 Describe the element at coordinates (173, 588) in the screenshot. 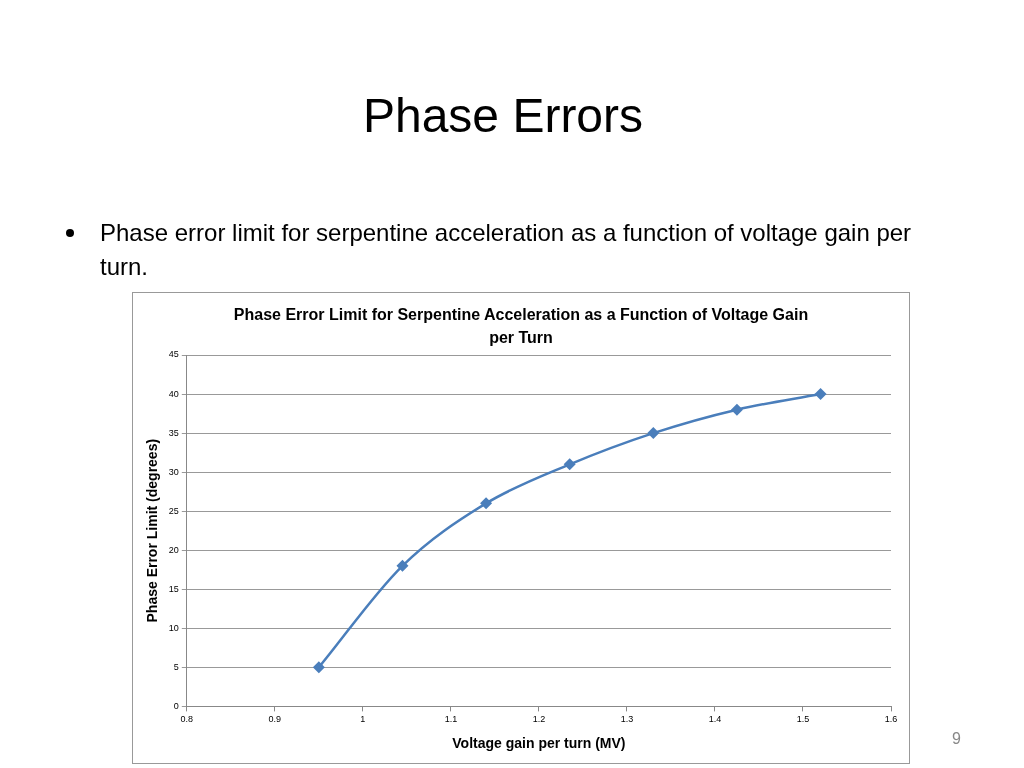

I see `y-tick-label: 15` at that location.